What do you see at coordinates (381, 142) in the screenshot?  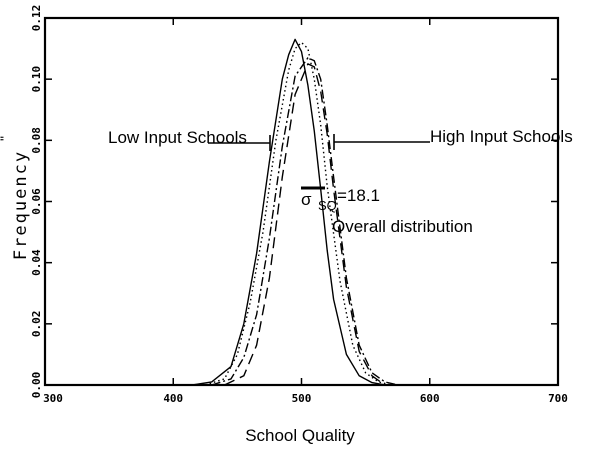 I see `high-input-arrow` at bounding box center [381, 142].